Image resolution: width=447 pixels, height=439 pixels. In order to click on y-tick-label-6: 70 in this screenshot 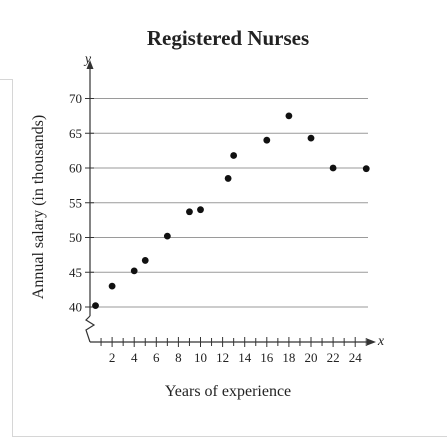, I will do `click(75, 98)`.